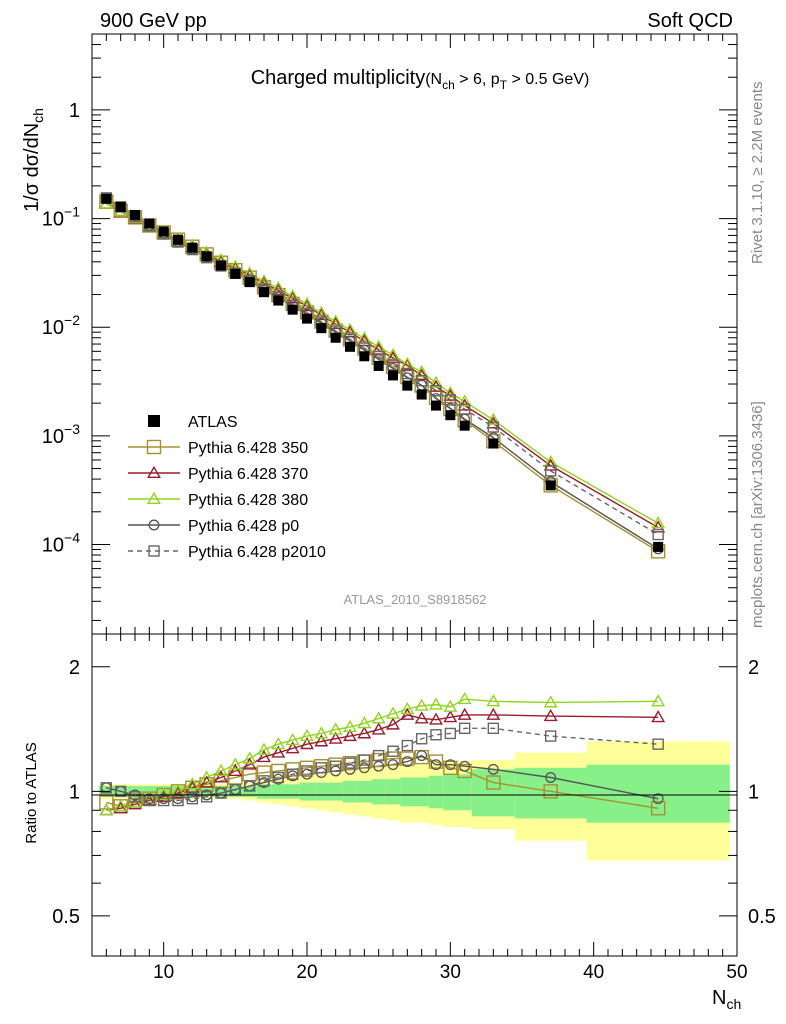  What do you see at coordinates (163, 972) in the screenshot?
I see `x-tick-label: 10` at bounding box center [163, 972].